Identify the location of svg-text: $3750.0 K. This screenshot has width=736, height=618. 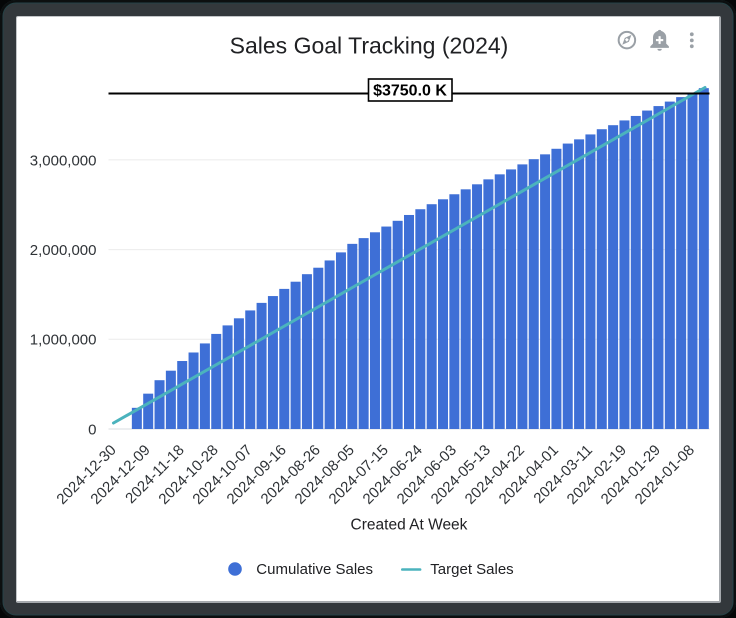
(410, 91).